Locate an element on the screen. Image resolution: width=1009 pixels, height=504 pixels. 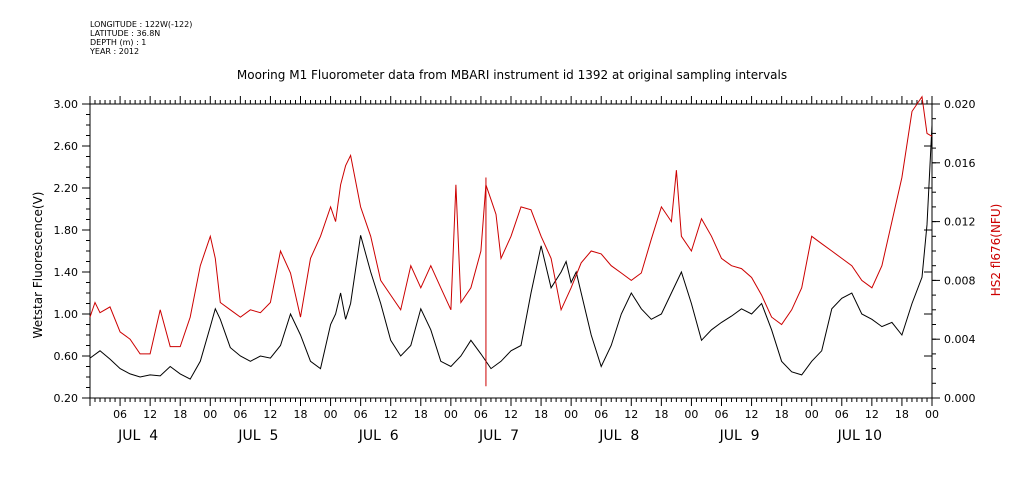
y-axis-label: Wetstar Fluorescence(V) is located at coordinates (38, 265).